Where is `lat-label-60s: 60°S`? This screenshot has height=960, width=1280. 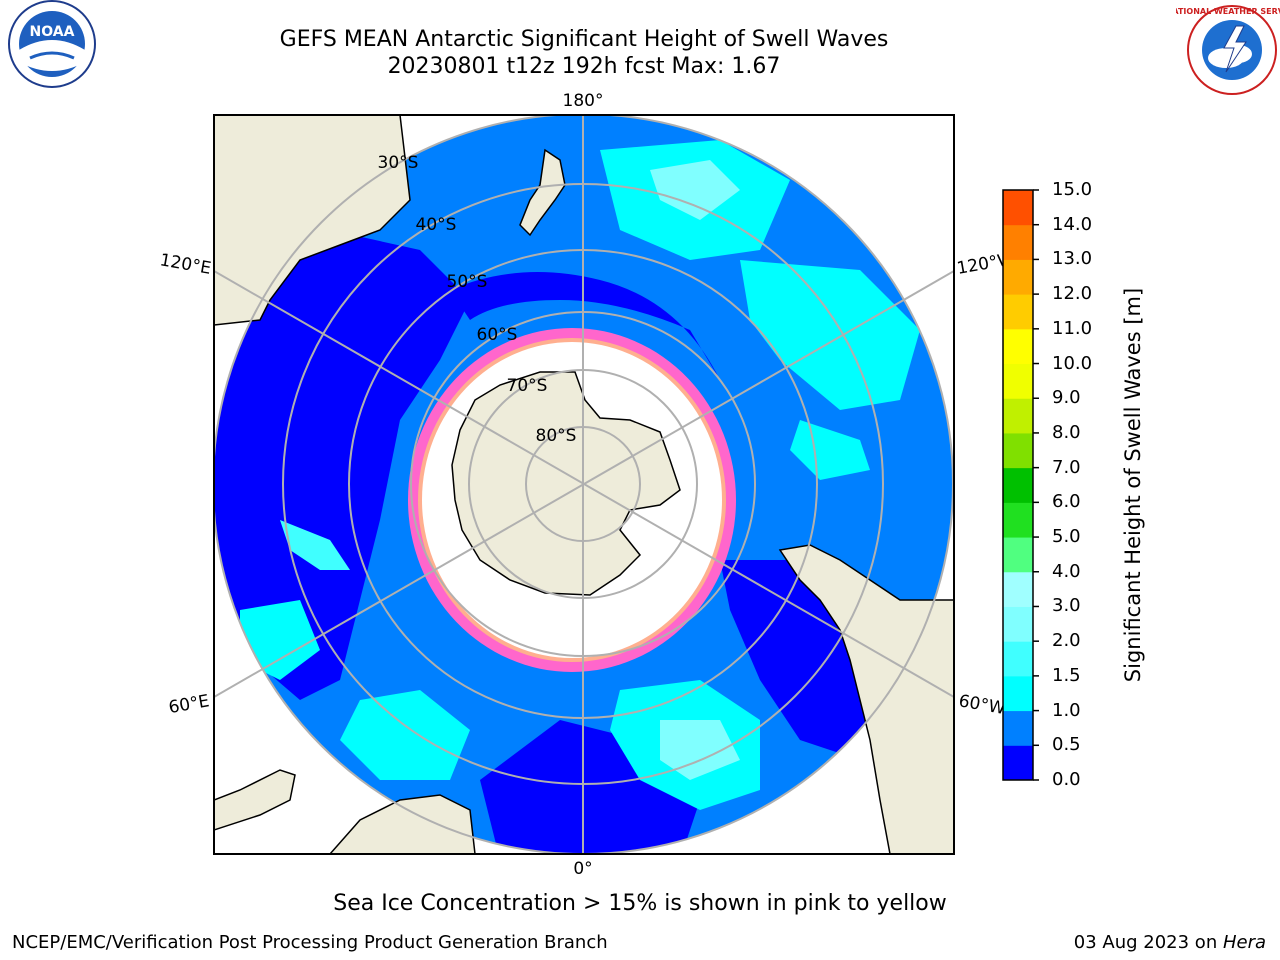
lat-label-60s: 60°S is located at coordinates (497, 335).